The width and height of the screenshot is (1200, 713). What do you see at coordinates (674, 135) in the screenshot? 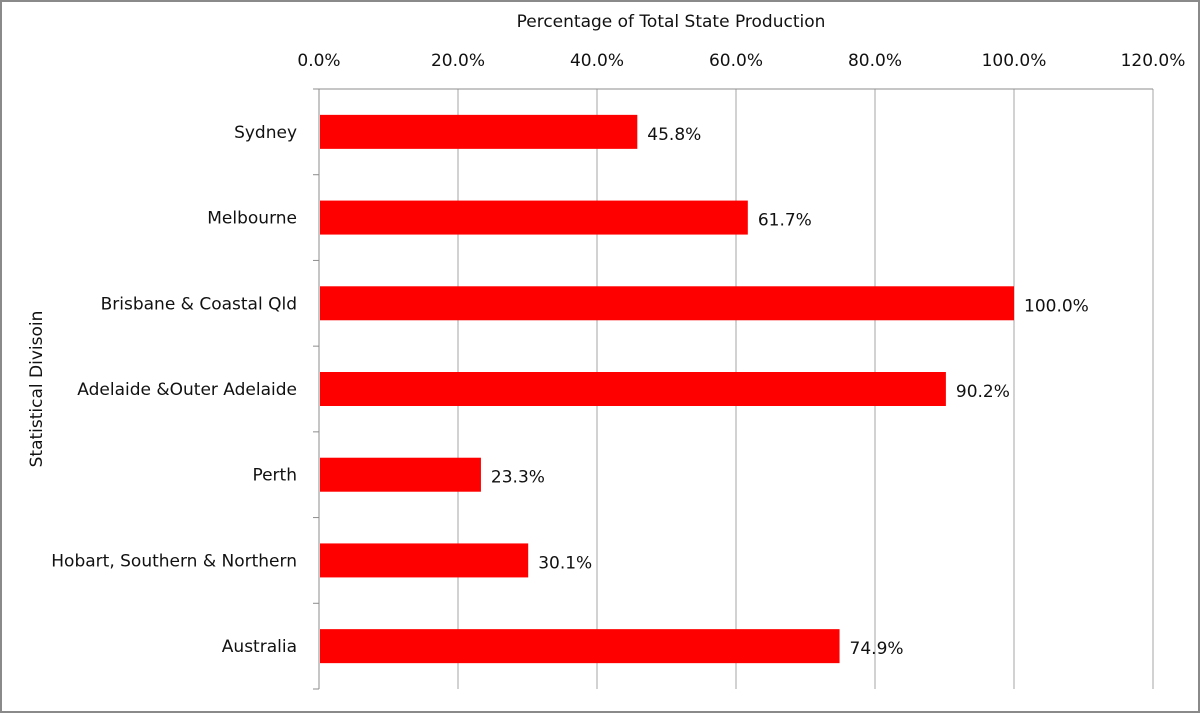
I see `data-label: 45.8%` at bounding box center [674, 135].